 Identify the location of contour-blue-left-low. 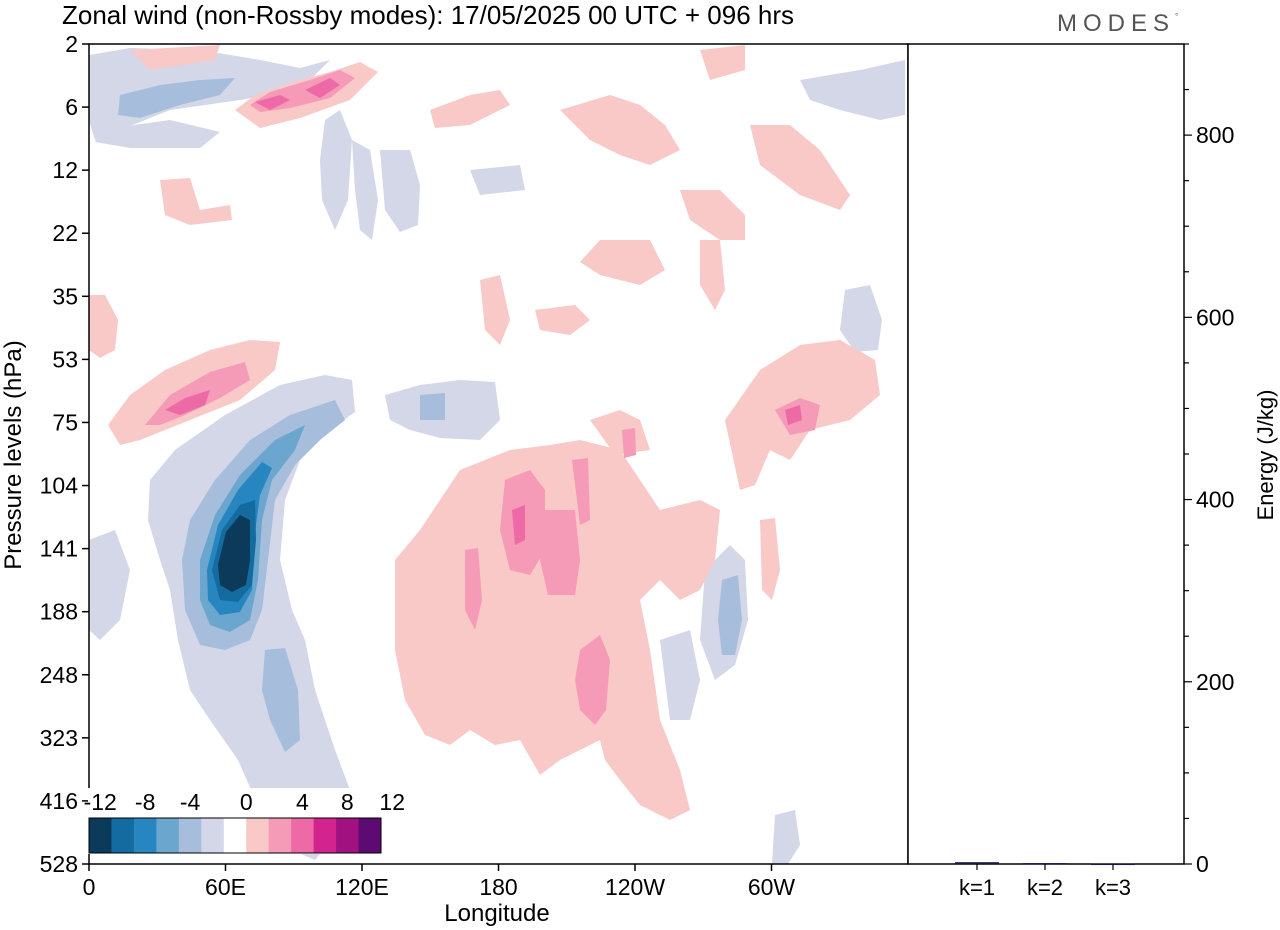
(109, 585).